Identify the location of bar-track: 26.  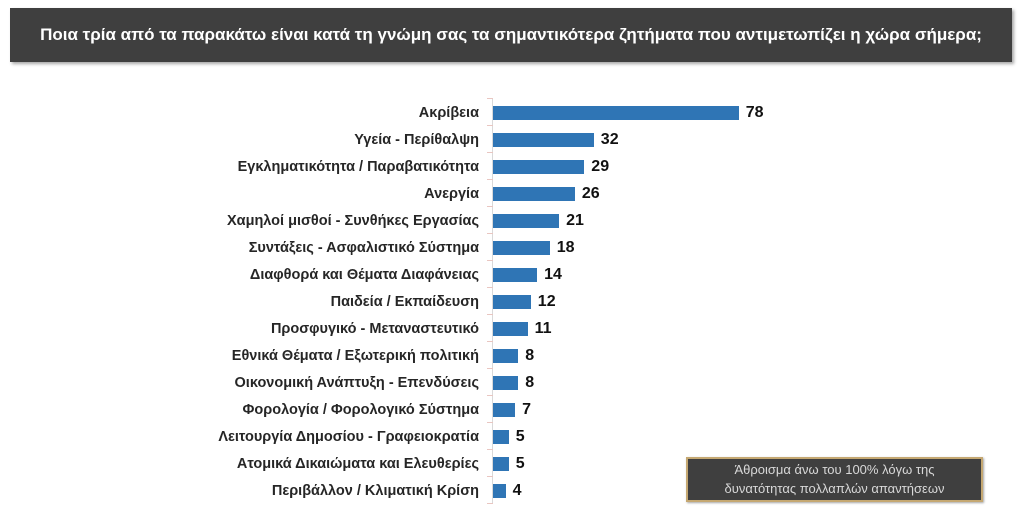
(755, 193).